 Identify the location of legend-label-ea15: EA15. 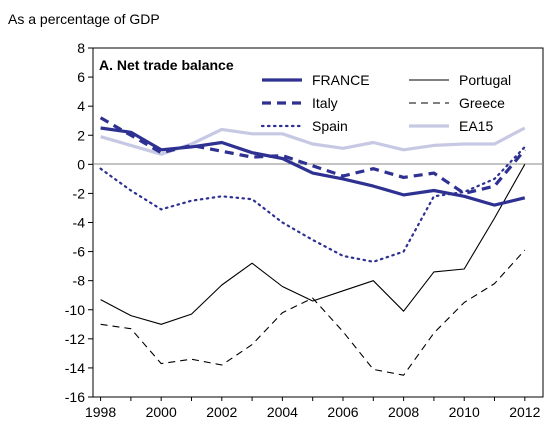
(476, 126).